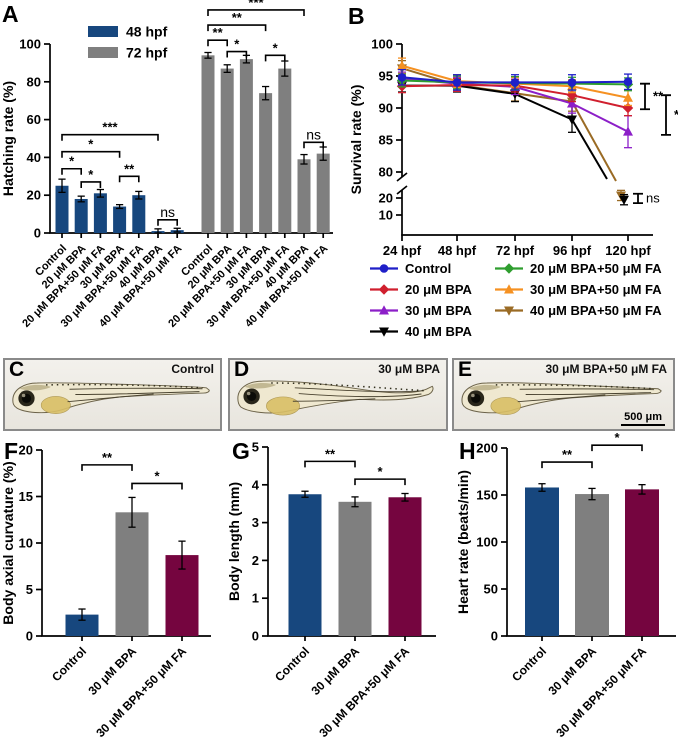 This screenshot has height=747, width=678. I want to click on svg-text: 40, so click(34, 157).